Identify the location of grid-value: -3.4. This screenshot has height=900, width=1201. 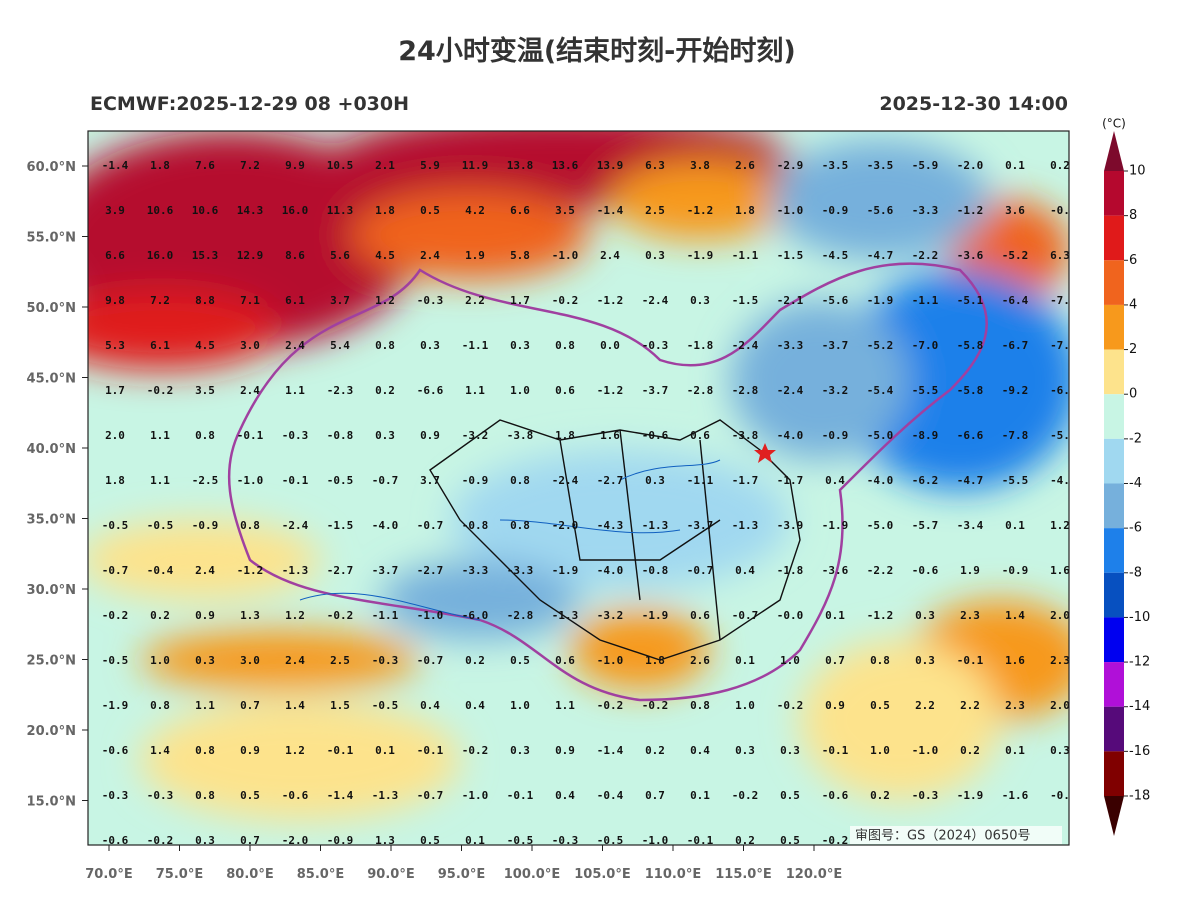
(970, 525).